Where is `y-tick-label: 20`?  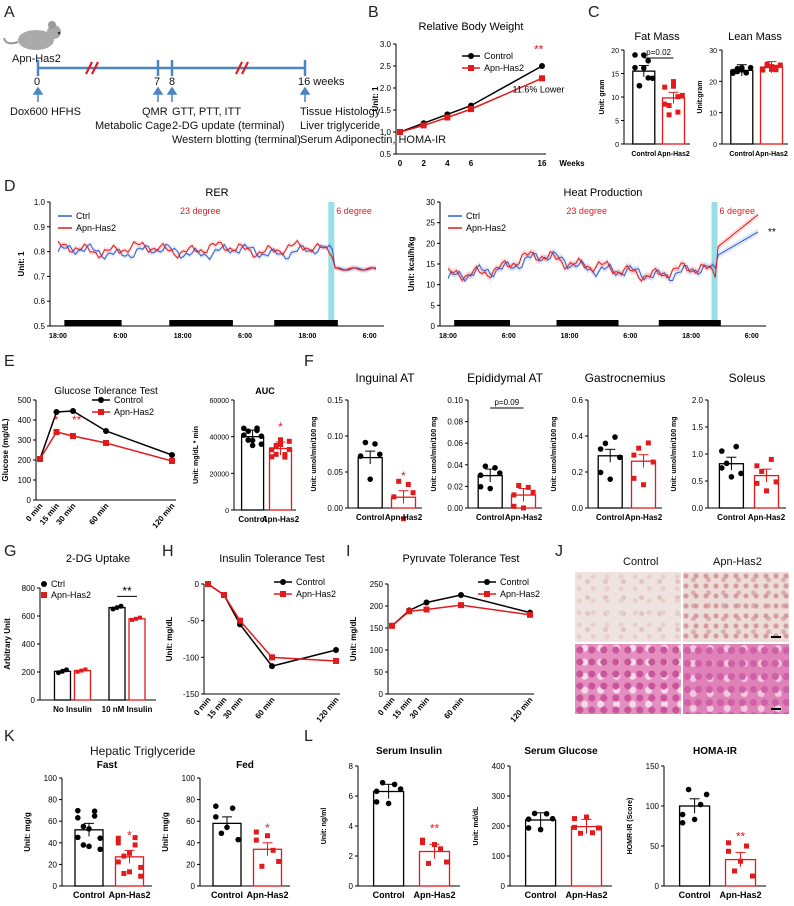
y-tick-label: 20 is located at coordinates (52, 864).